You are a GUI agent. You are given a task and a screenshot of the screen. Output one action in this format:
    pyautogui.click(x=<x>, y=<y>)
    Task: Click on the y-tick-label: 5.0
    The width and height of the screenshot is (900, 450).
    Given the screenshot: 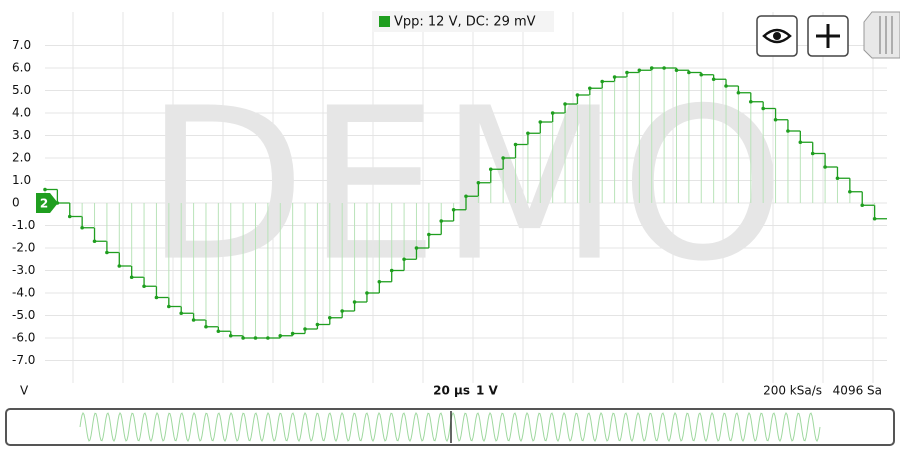 What is the action you would take?
    pyautogui.click(x=21, y=90)
    